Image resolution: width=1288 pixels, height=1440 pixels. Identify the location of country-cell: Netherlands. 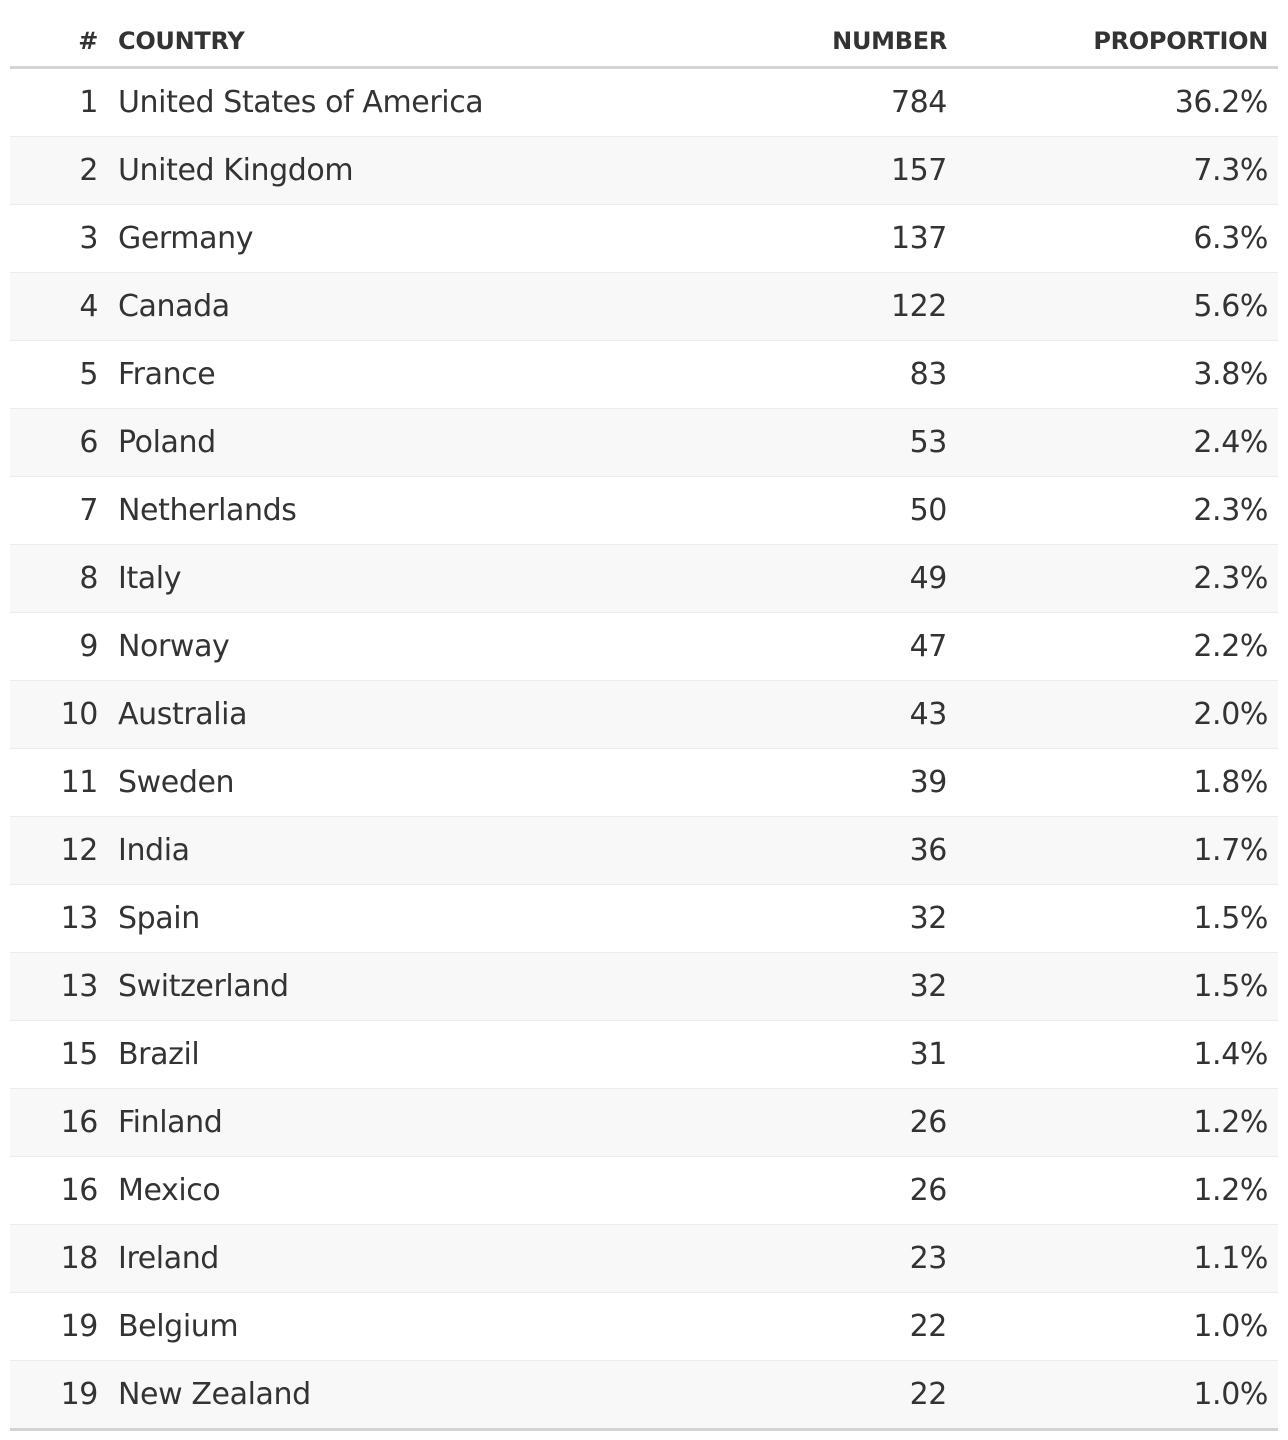
(207, 510).